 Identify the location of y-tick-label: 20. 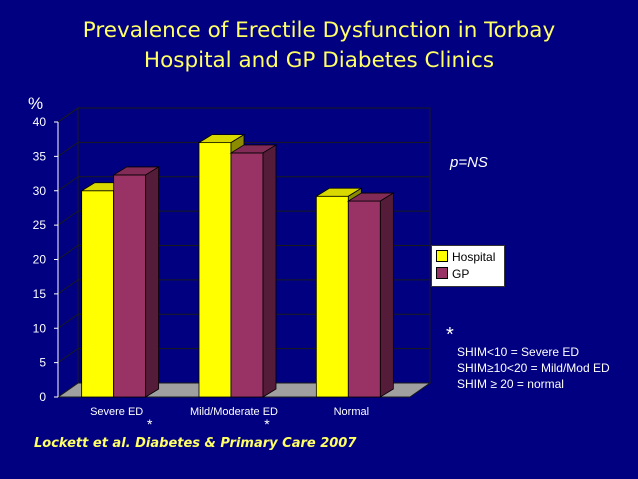
(40, 260).